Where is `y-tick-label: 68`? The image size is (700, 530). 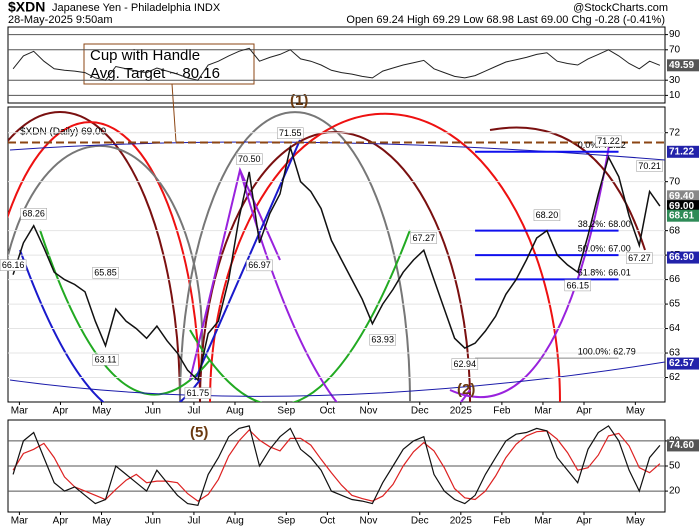 y-tick-label: 68 is located at coordinates (675, 230).